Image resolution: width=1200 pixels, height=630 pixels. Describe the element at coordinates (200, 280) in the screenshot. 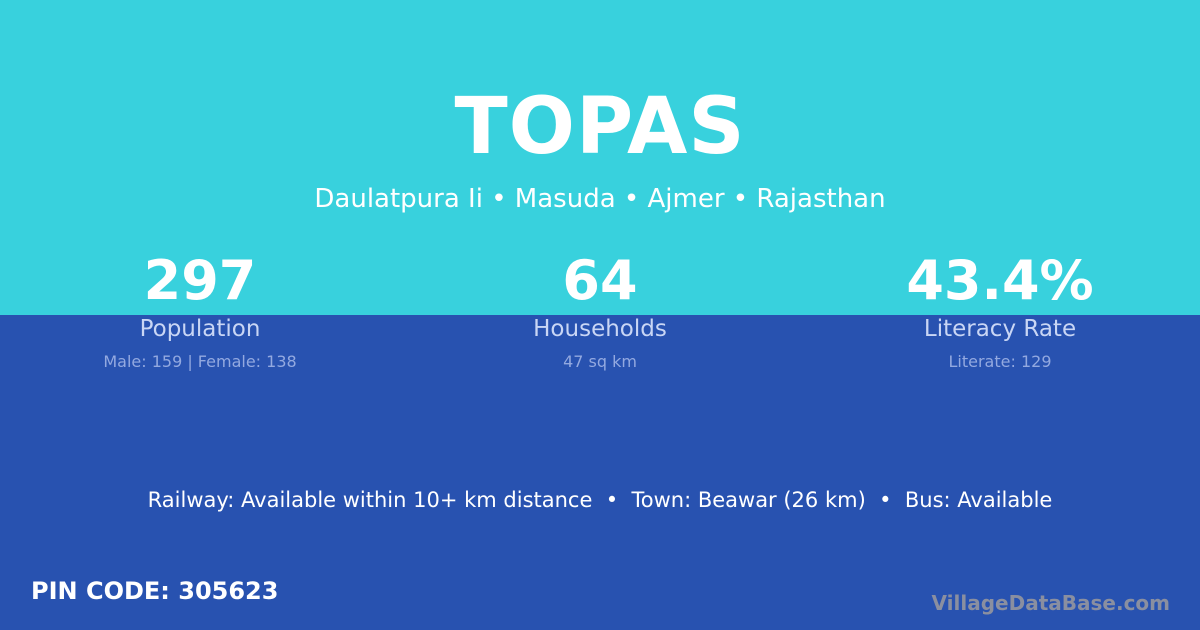

I see `stat-value: 297` at that location.